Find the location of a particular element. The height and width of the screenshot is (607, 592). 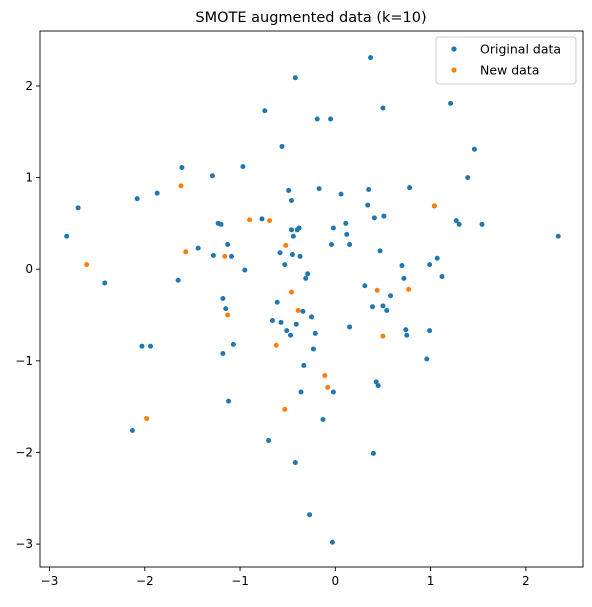

legend: Original data New data is located at coordinates (506, 60).